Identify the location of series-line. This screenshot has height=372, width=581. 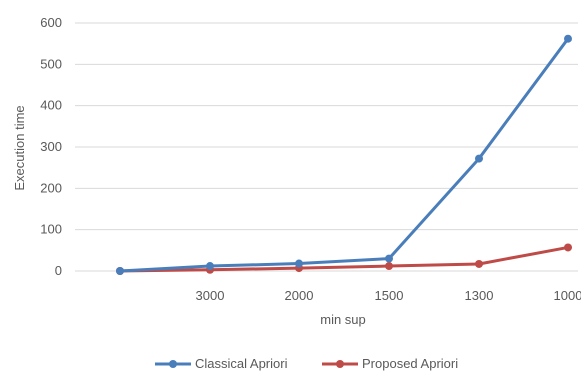
(344, 259).